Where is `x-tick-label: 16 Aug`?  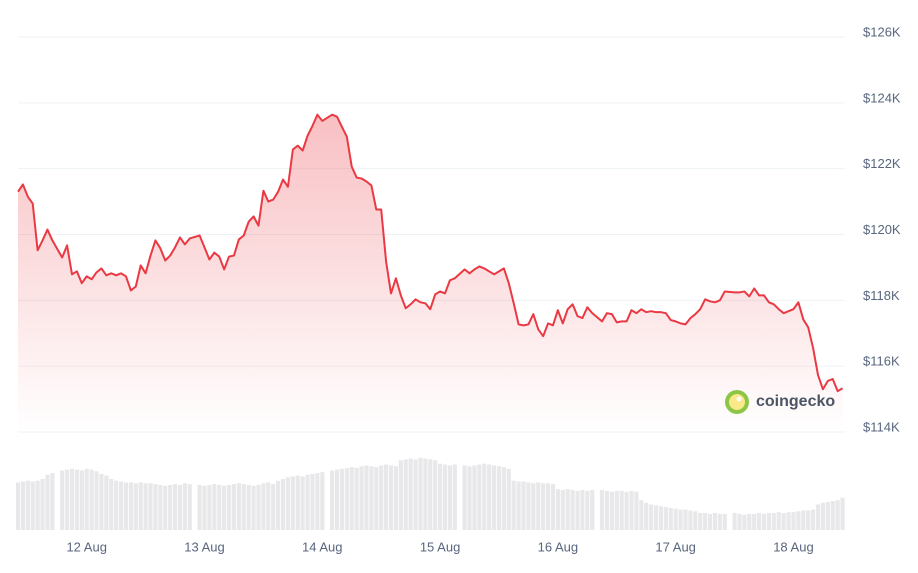 x-tick-label: 16 Aug is located at coordinates (558, 546).